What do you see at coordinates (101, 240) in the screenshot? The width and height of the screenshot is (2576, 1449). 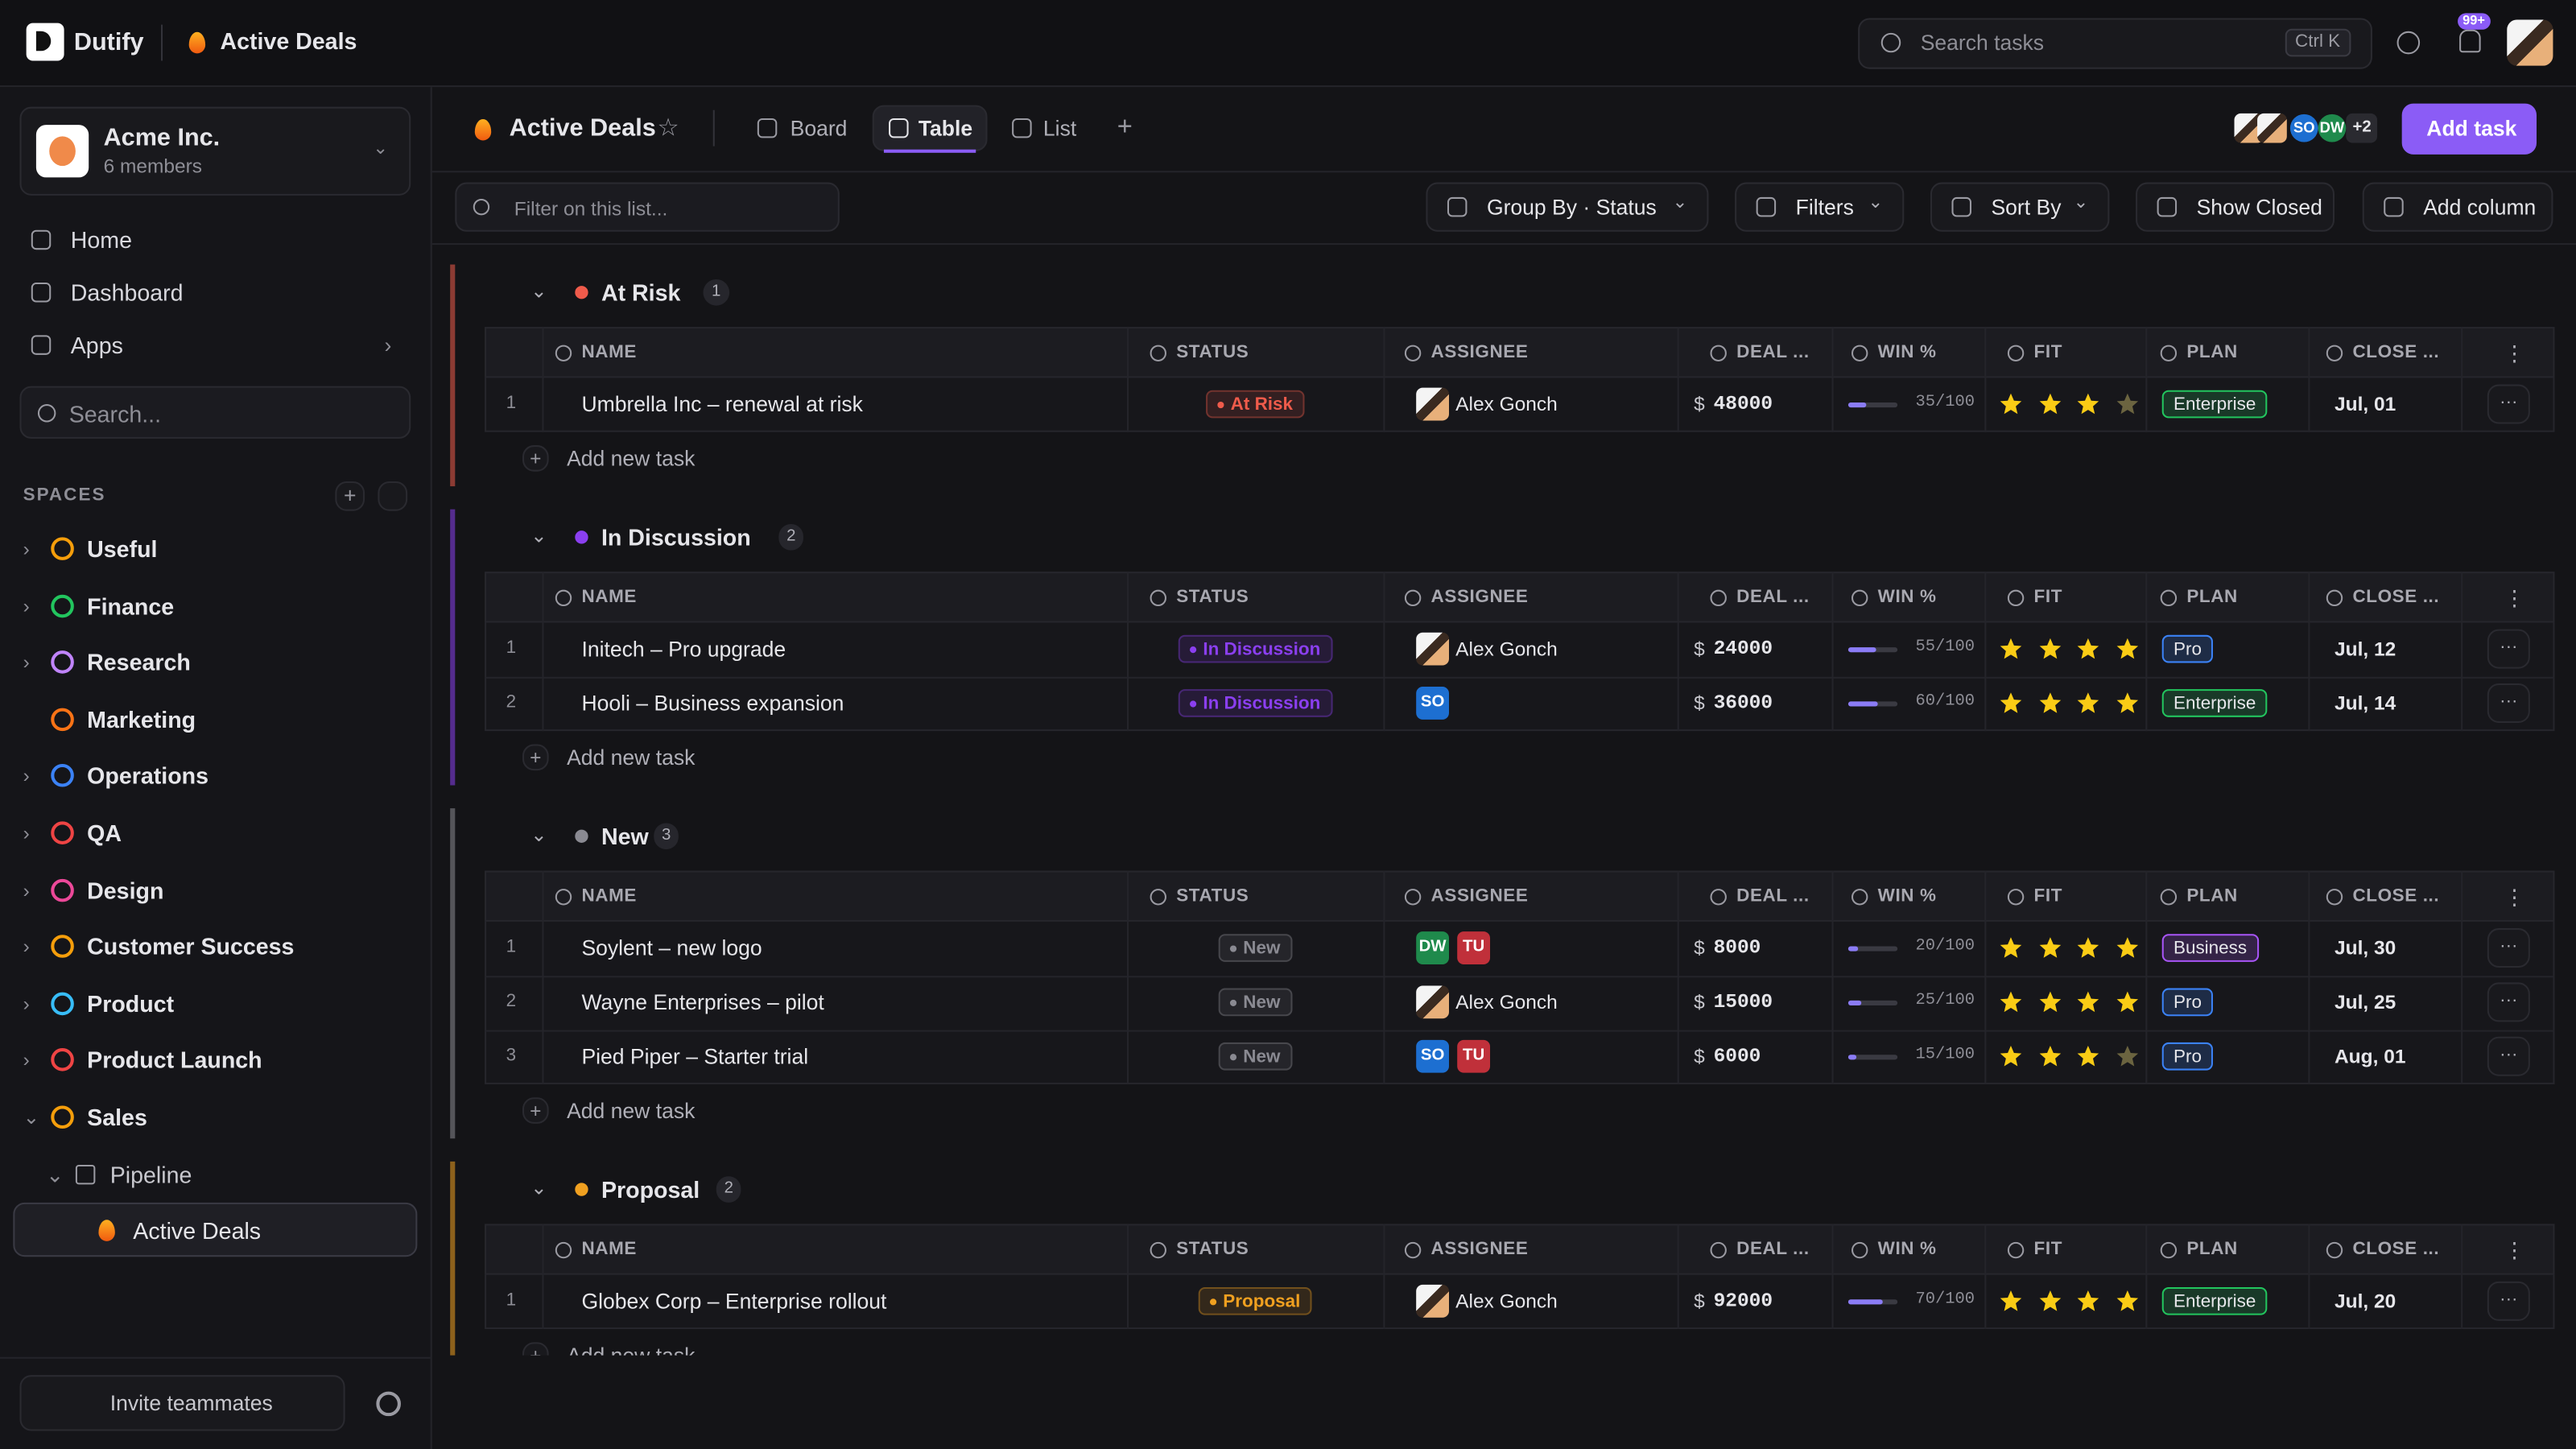 I see `nav-item: Home` at bounding box center [101, 240].